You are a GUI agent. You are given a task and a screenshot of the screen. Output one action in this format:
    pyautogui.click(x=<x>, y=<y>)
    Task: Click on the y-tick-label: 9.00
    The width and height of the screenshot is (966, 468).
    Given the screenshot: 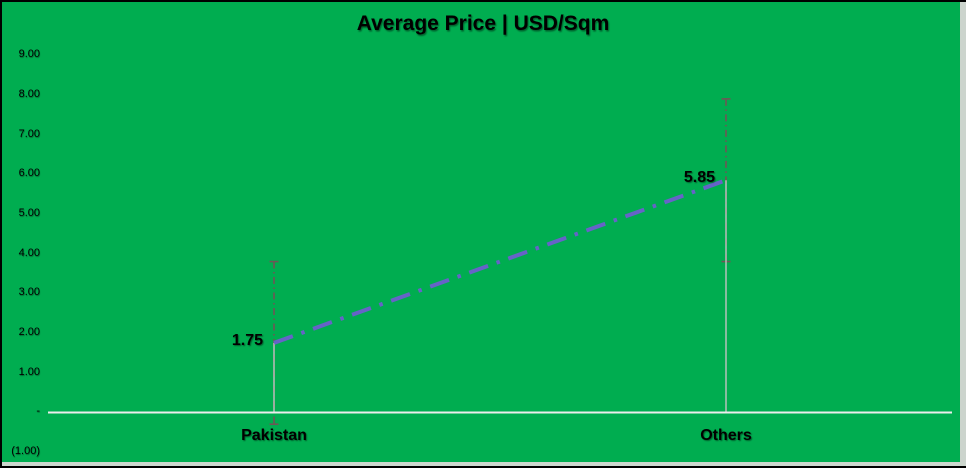 What is the action you would take?
    pyautogui.click(x=29, y=54)
    